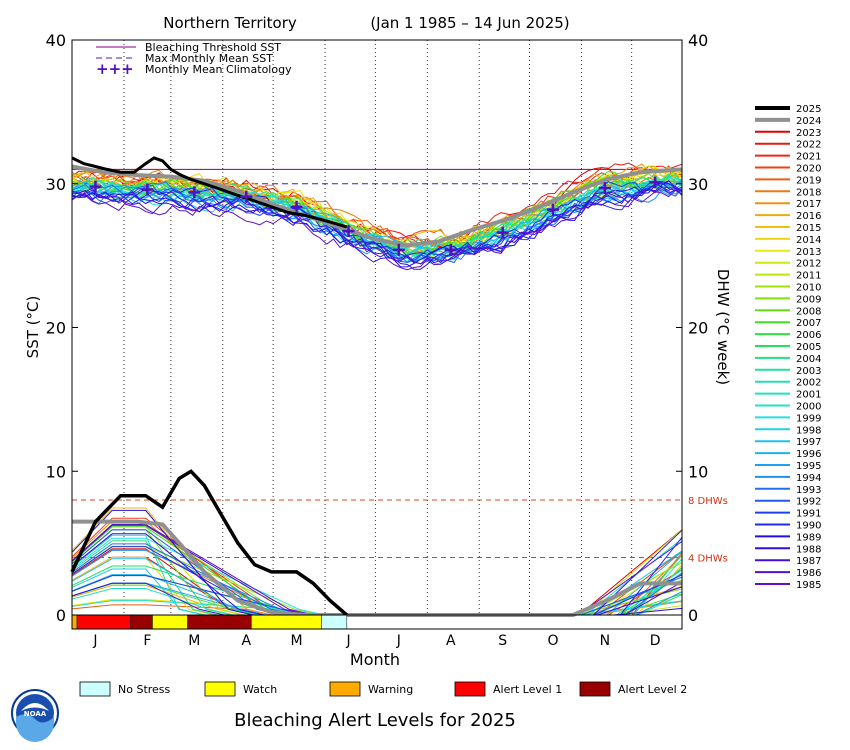  Describe the element at coordinates (808, 145) in the screenshot. I see `year-legend-label-2022: 2022` at that location.